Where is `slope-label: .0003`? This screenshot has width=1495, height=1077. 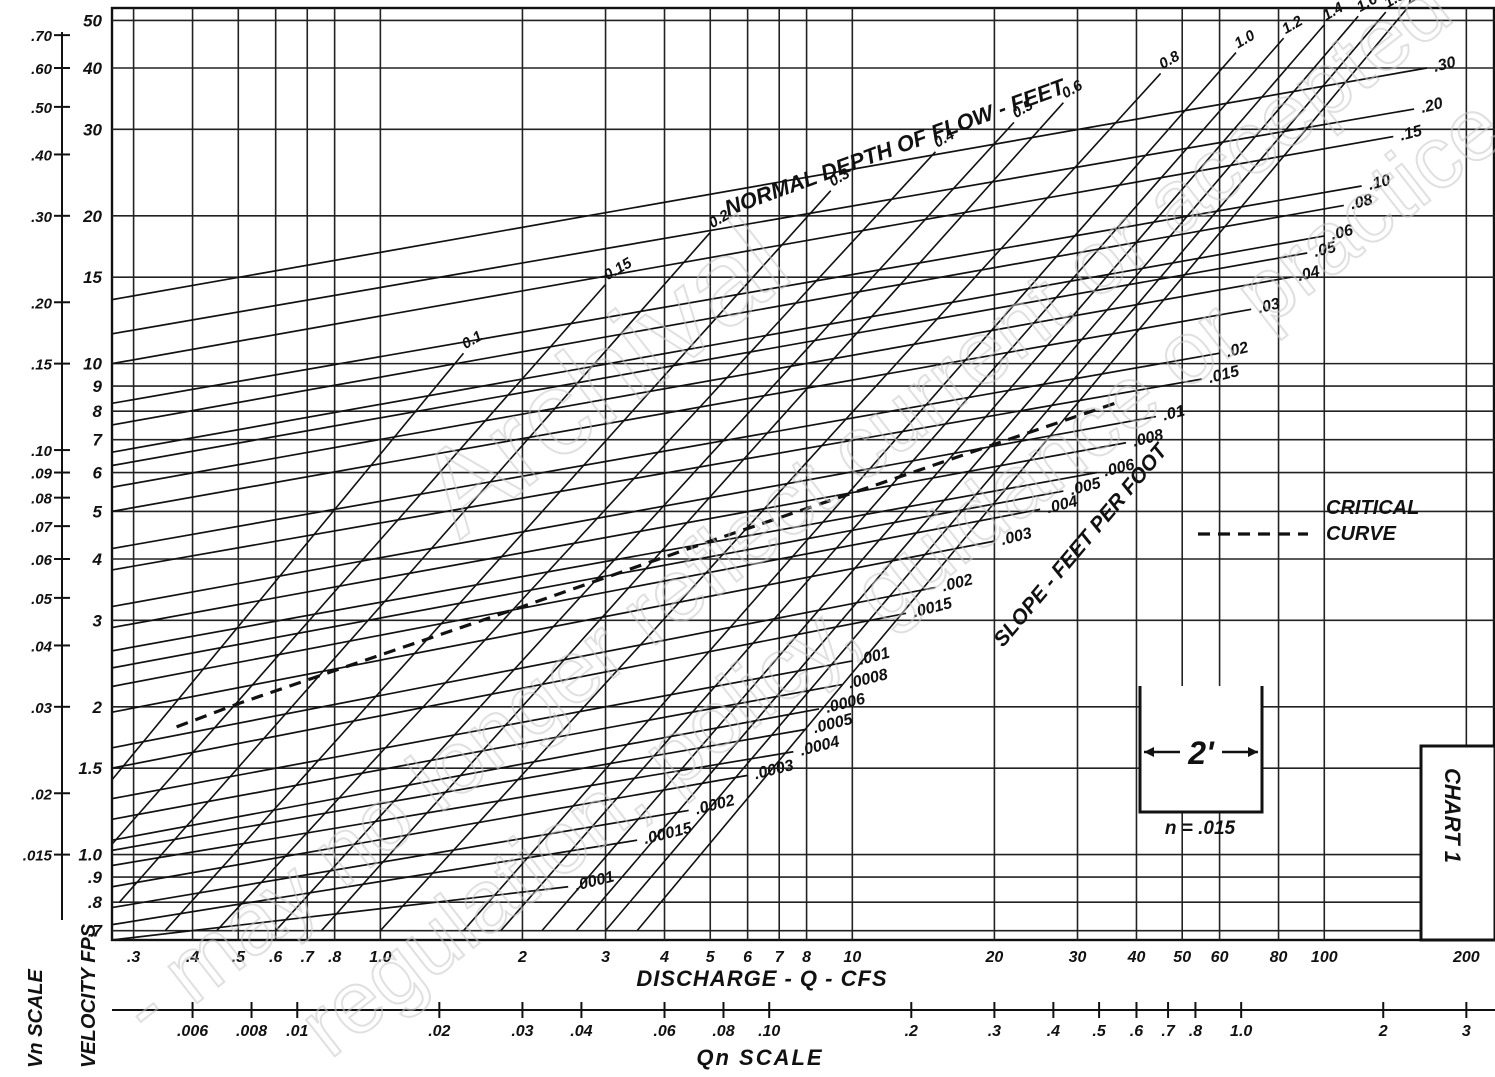 slope-label: .0003 is located at coordinates (773, 770).